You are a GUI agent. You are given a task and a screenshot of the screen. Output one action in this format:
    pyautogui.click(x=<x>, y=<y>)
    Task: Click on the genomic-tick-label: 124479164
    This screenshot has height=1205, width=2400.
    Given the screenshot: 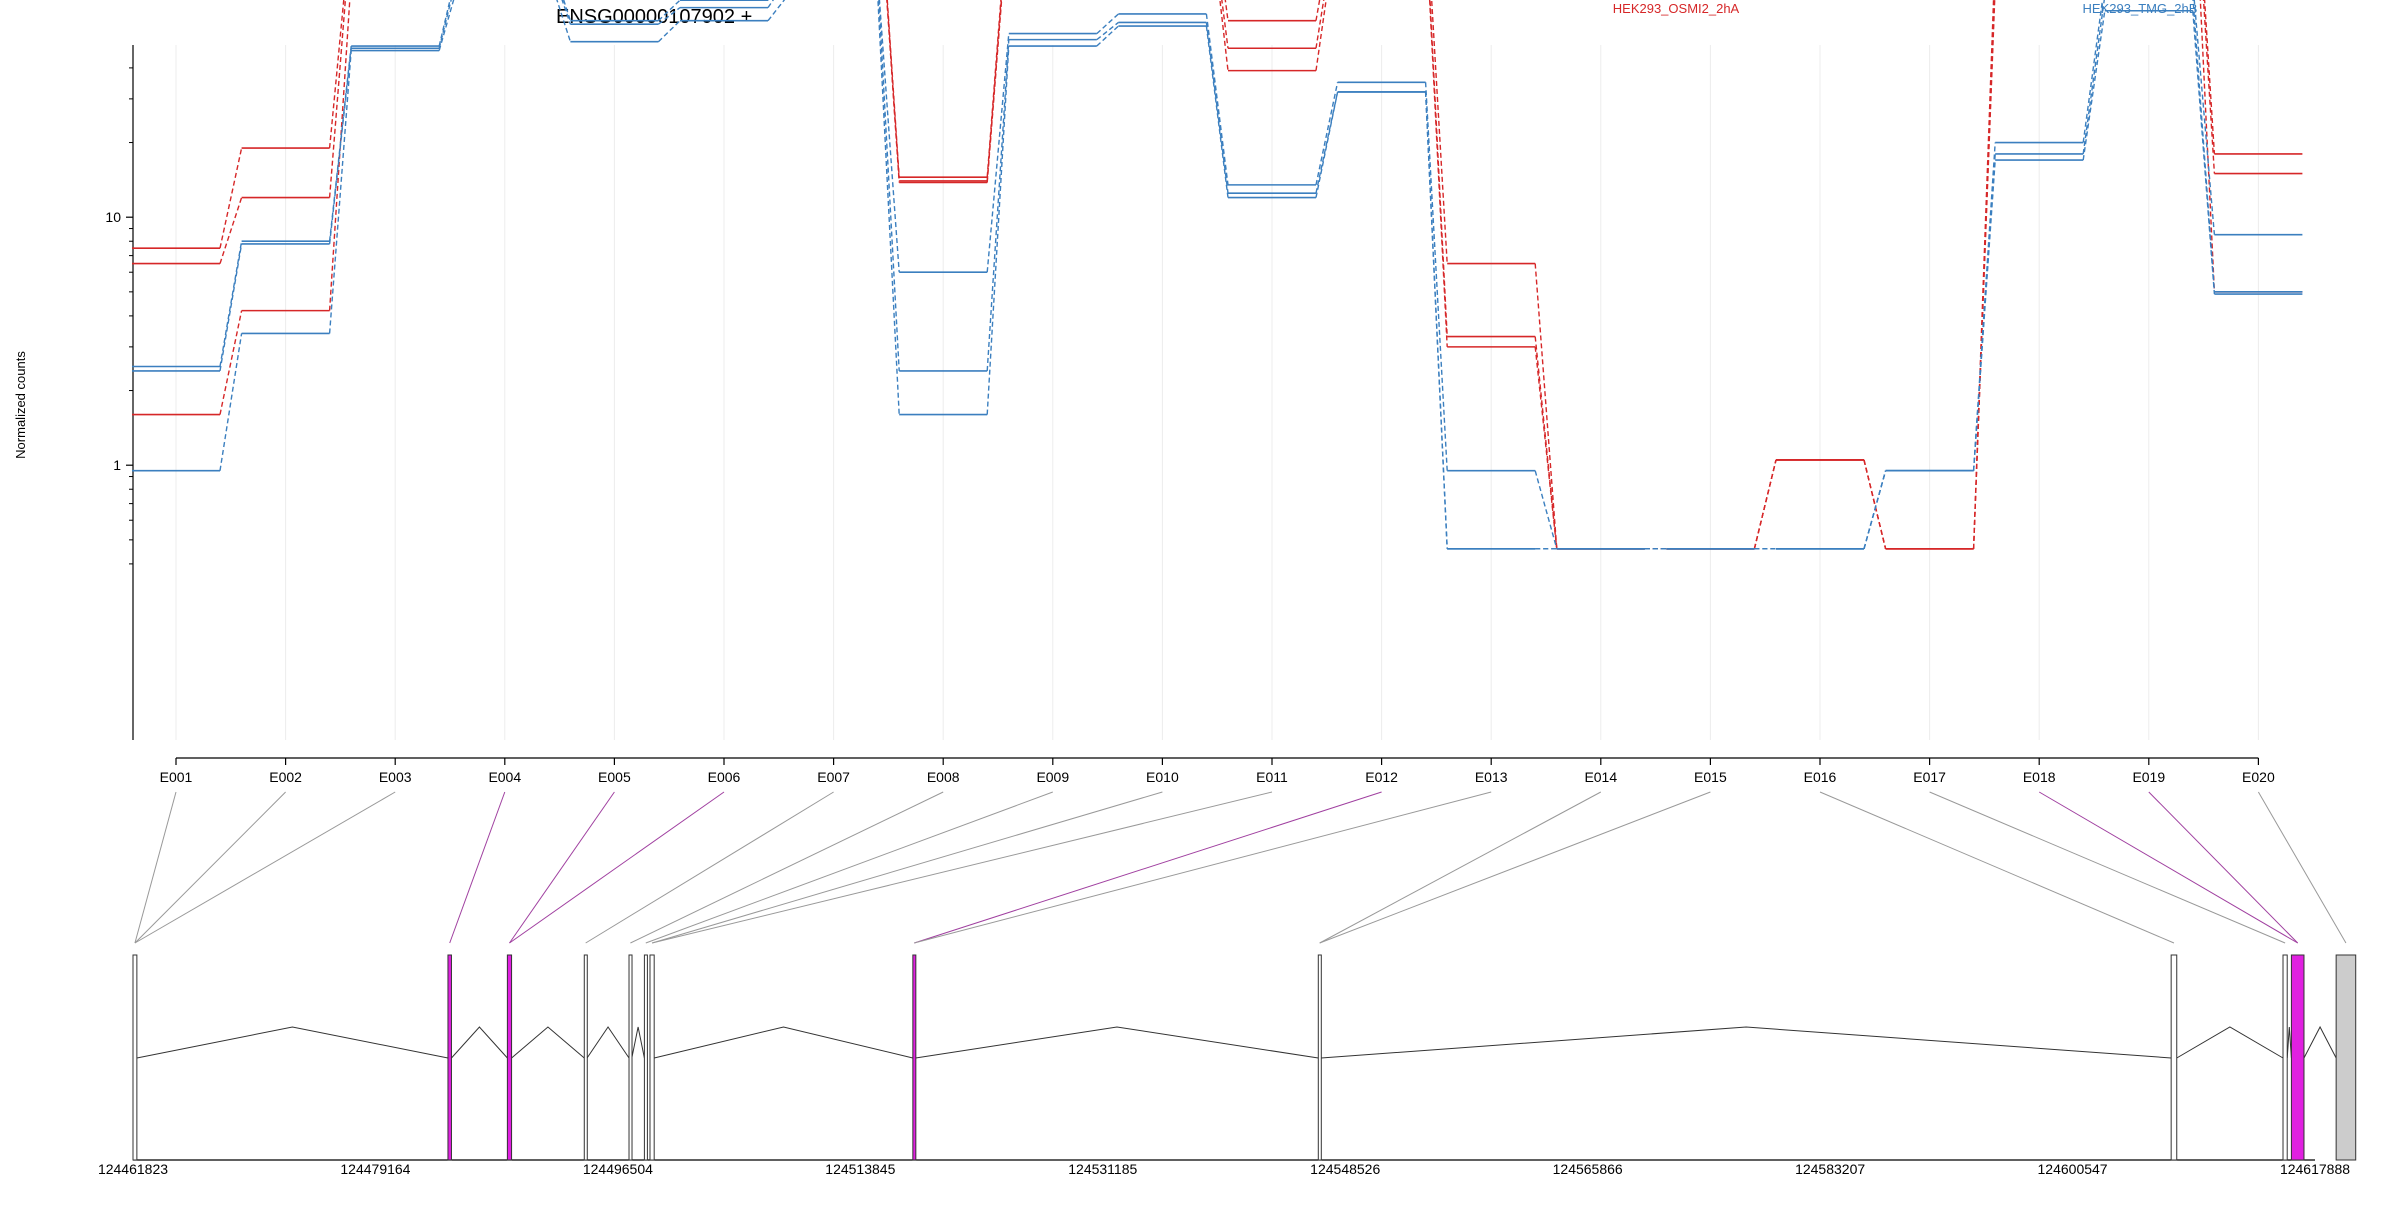 What is the action you would take?
    pyautogui.click(x=375, y=1169)
    